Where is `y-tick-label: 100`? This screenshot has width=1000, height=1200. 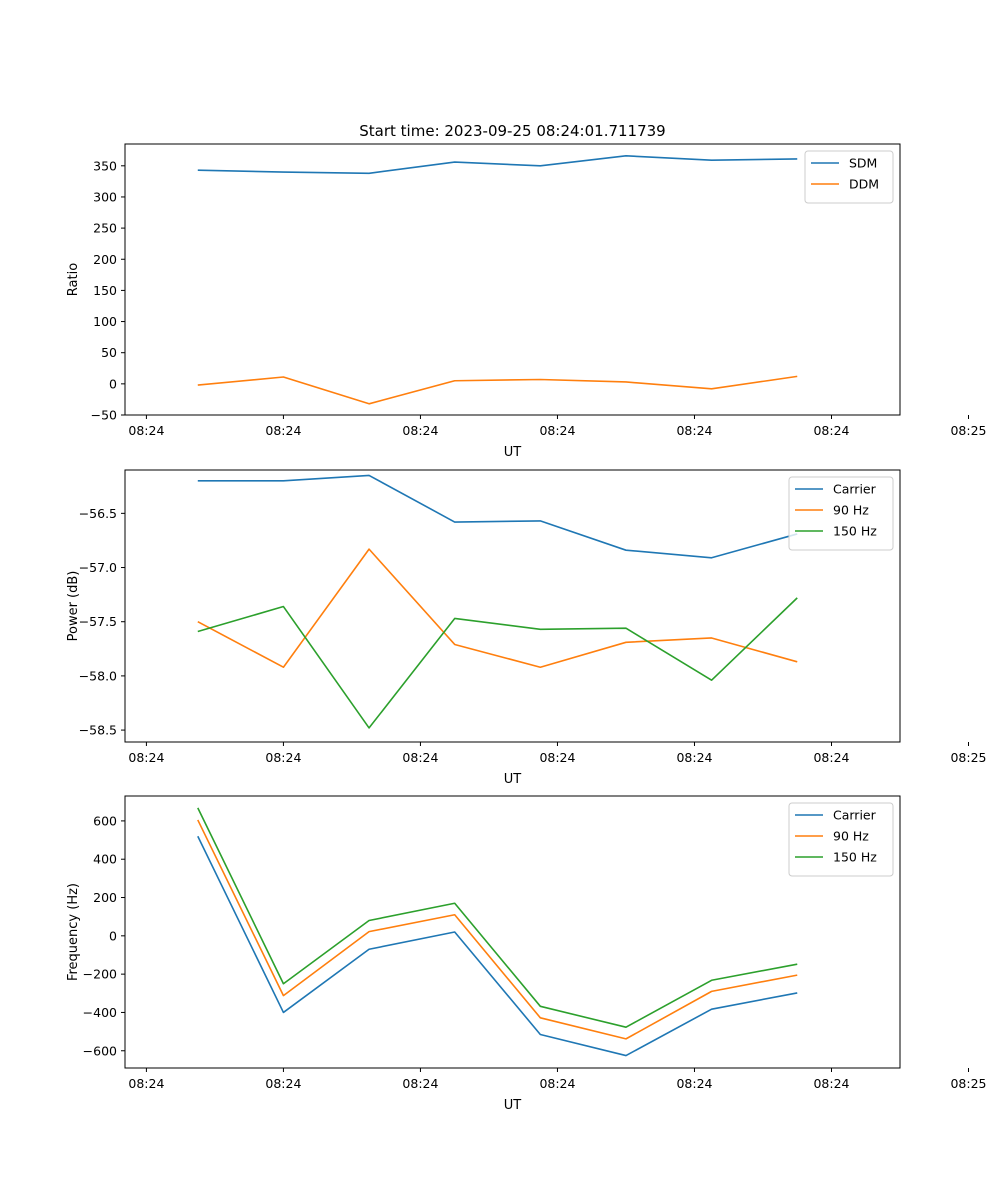
y-tick-label: 100 is located at coordinates (105, 321).